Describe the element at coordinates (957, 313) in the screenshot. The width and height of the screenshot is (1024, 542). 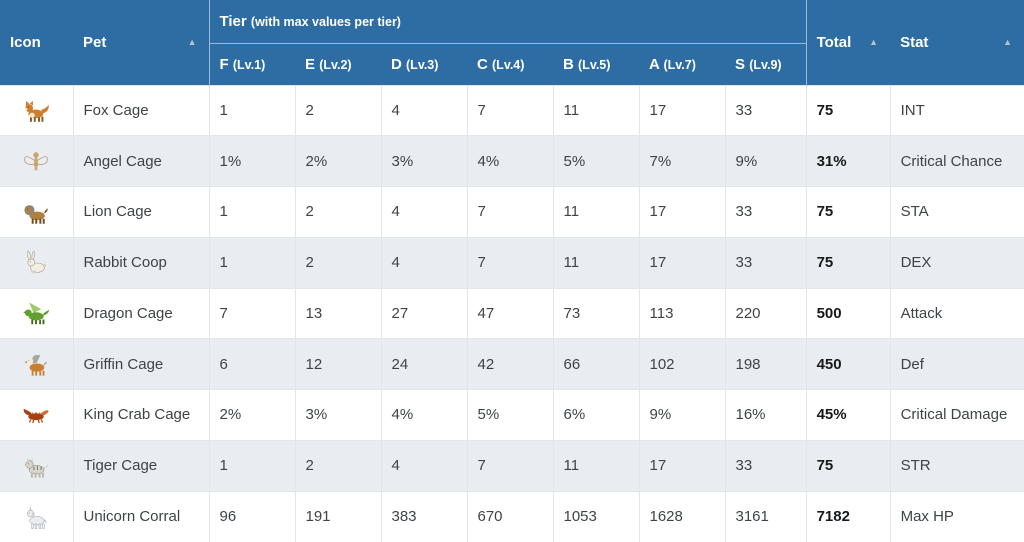
I see `stat-name-cell: Attack` at that location.